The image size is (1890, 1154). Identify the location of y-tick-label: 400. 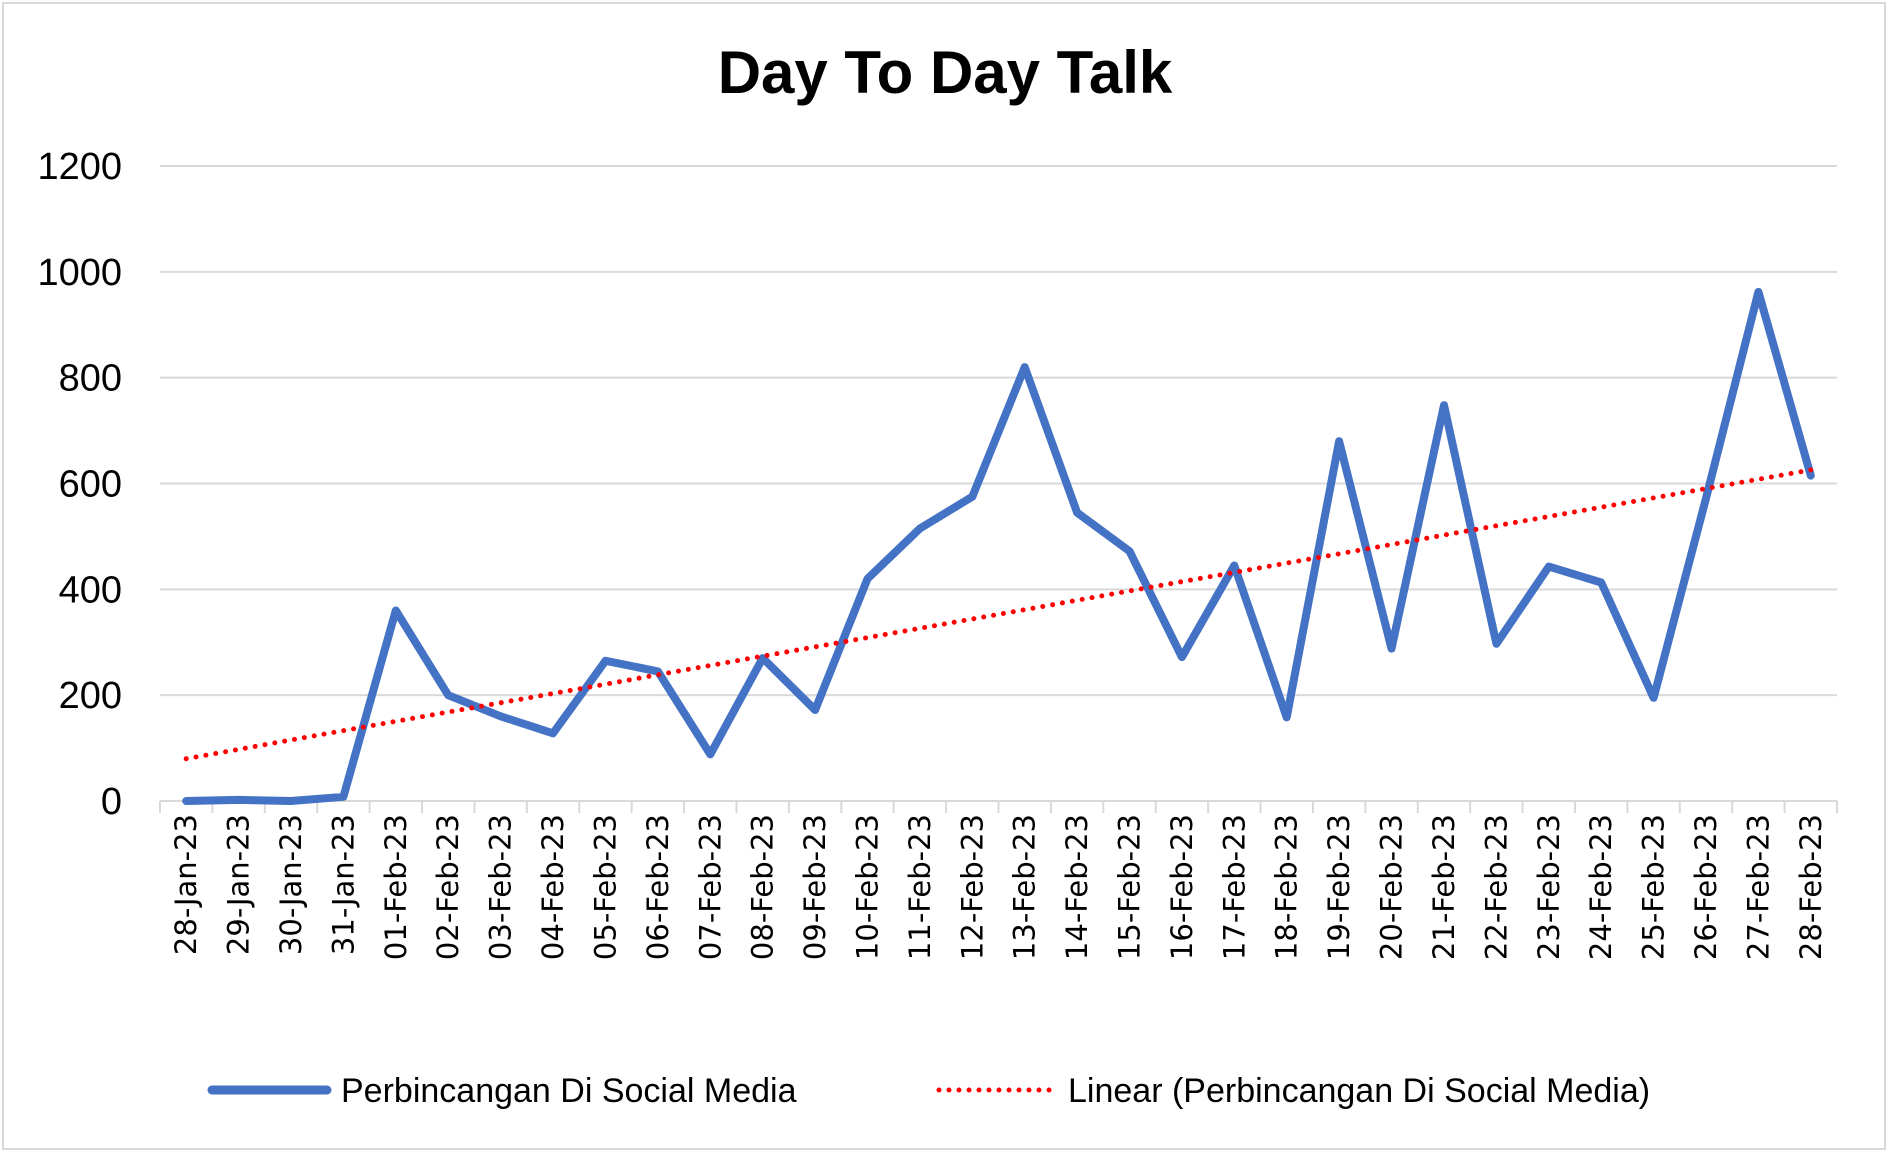
(90, 590).